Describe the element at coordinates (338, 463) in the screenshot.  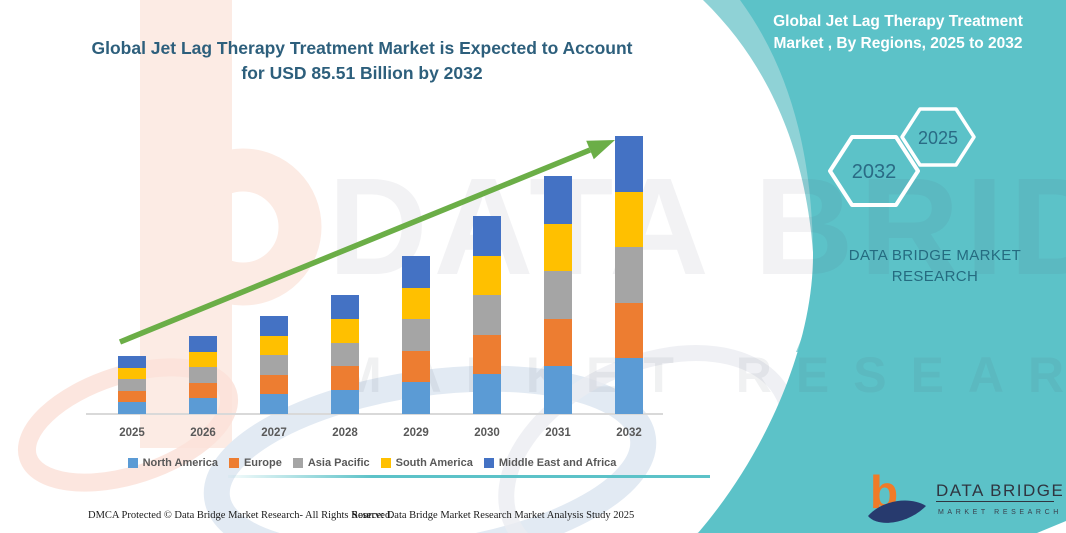
I see `legend-label: Asia Pacific` at that location.